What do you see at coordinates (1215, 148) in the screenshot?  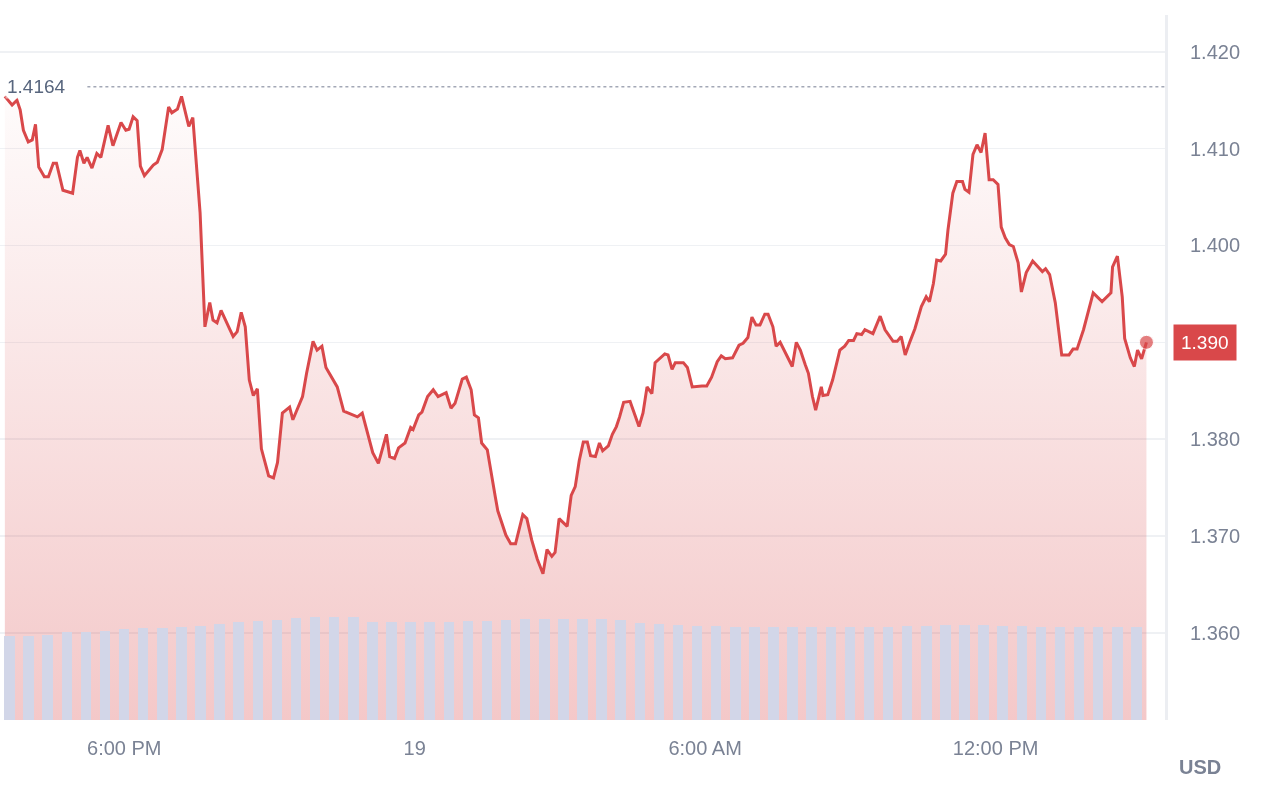 I see `y-tick-label: 1.410` at bounding box center [1215, 148].